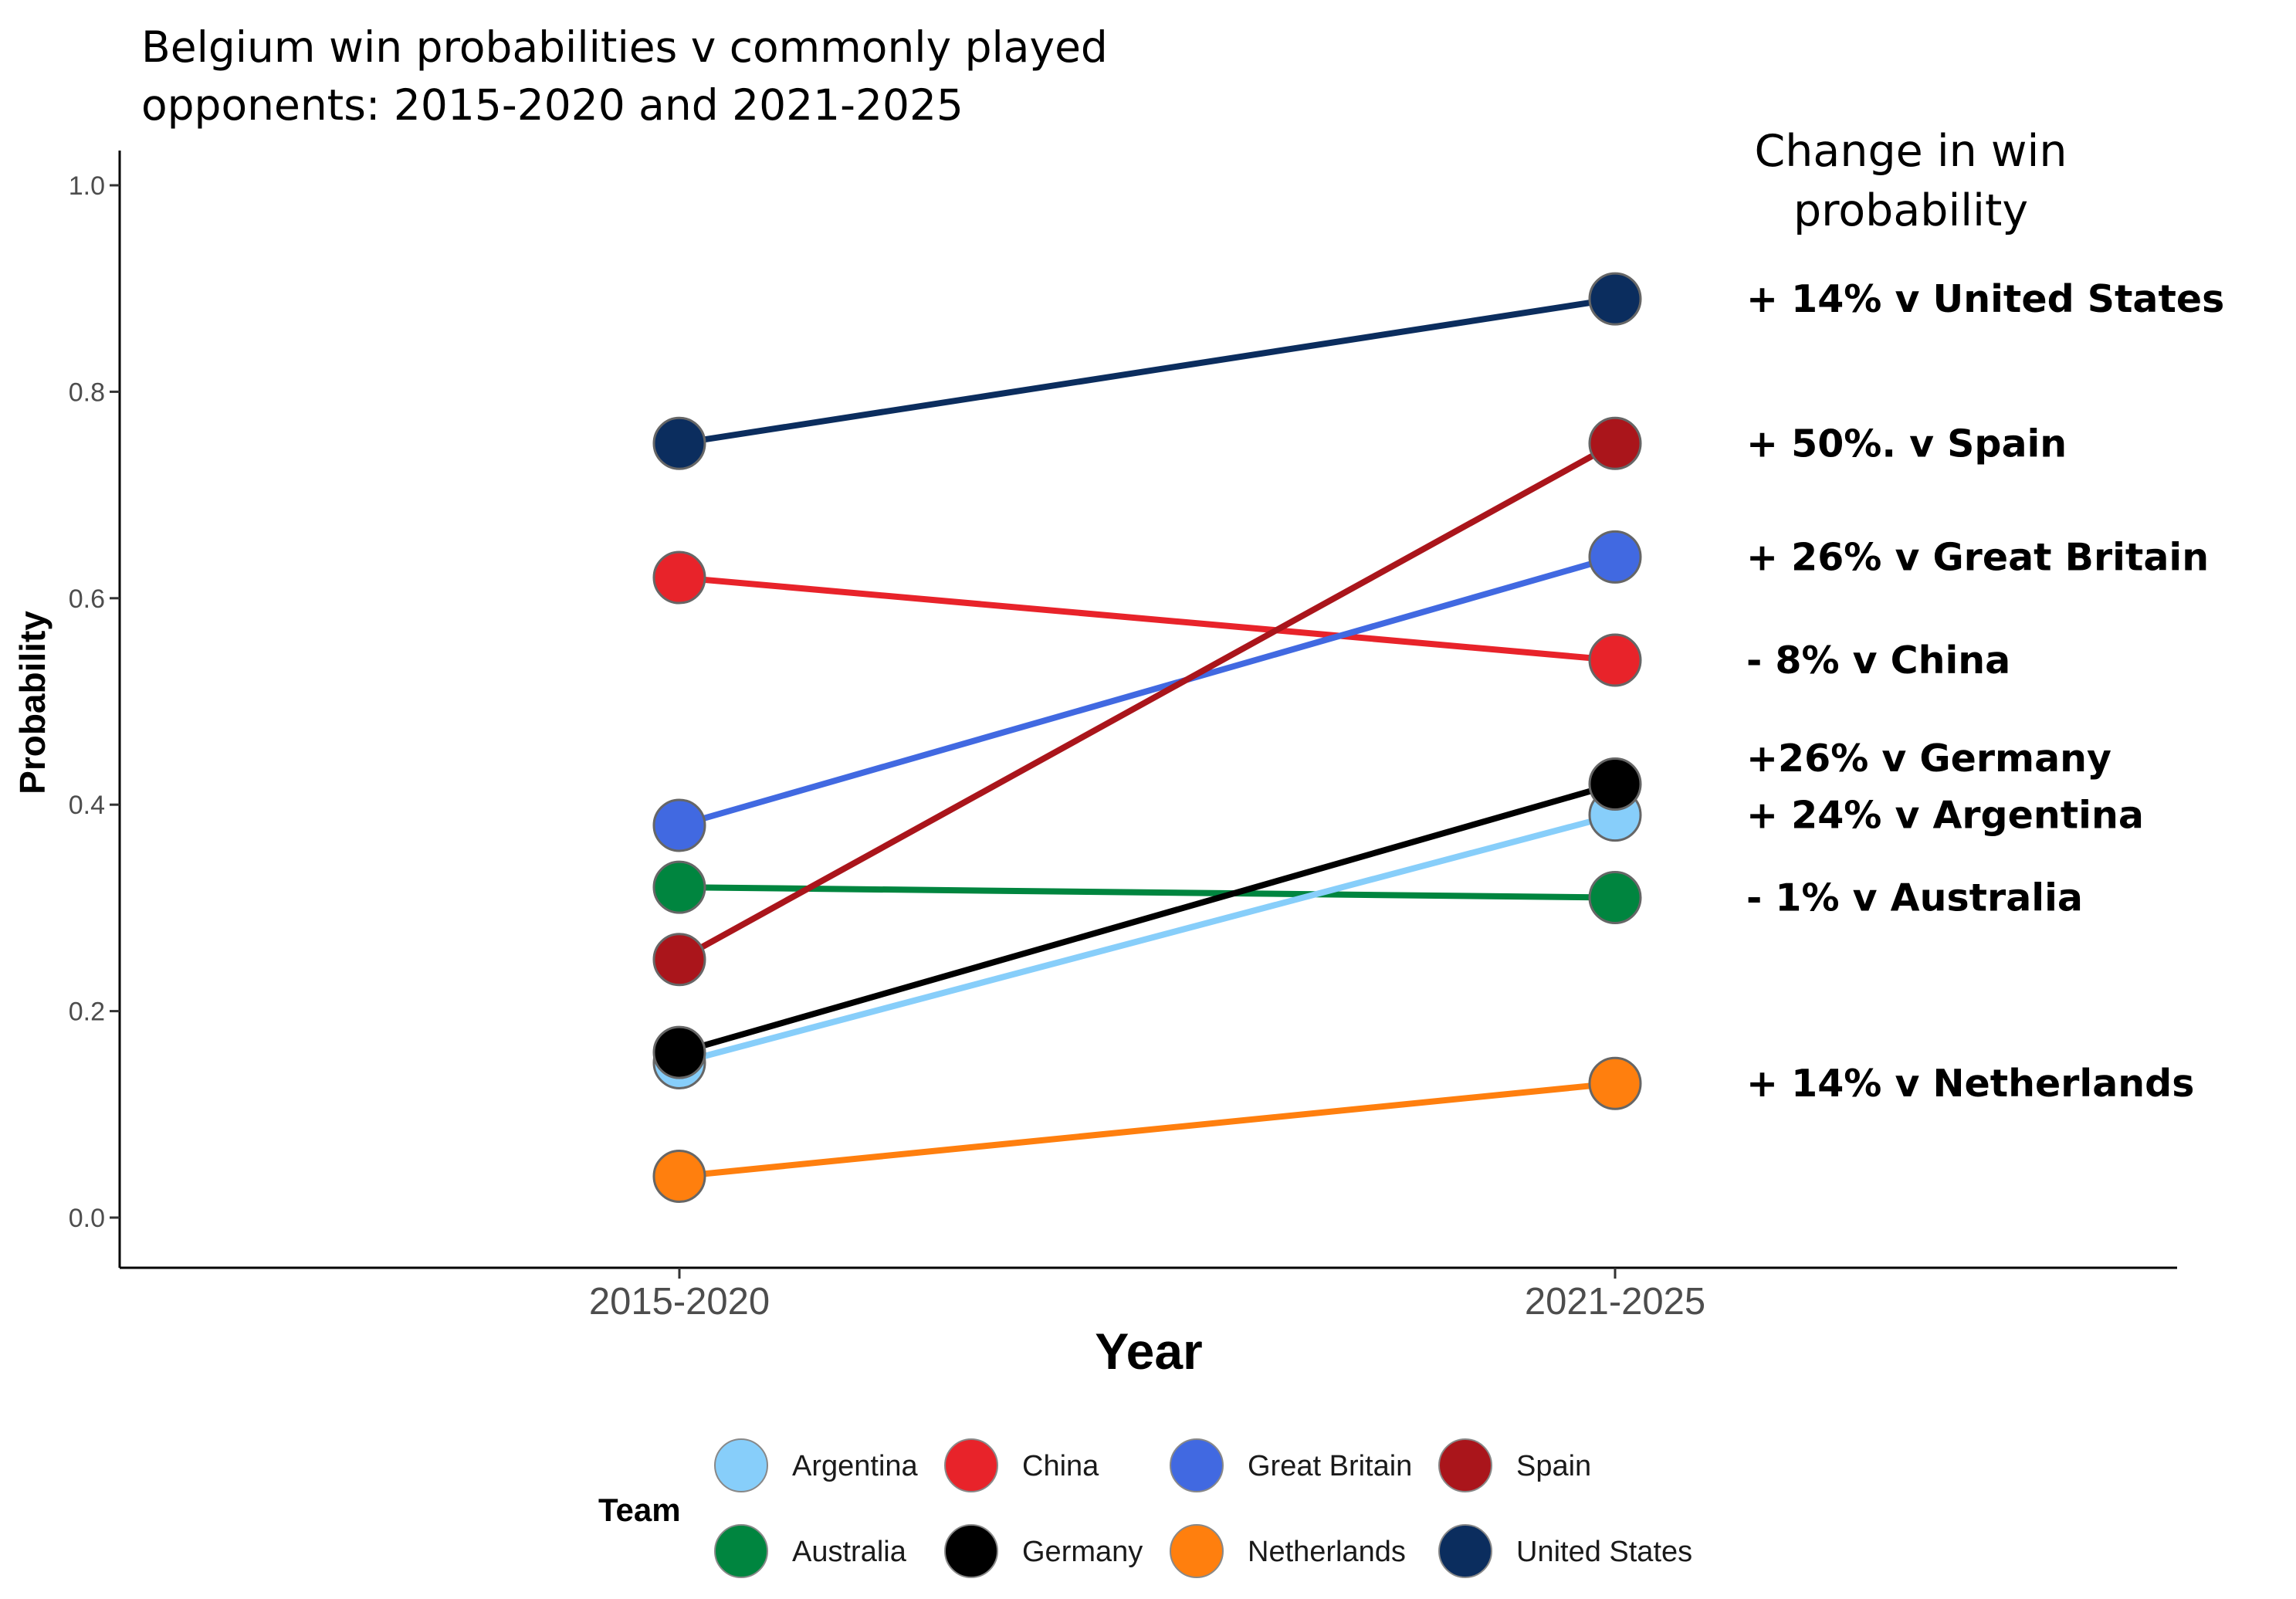 The height and width of the screenshot is (1599, 2296). I want to click on legend-label-germany: Germany, so click(1082, 1552).